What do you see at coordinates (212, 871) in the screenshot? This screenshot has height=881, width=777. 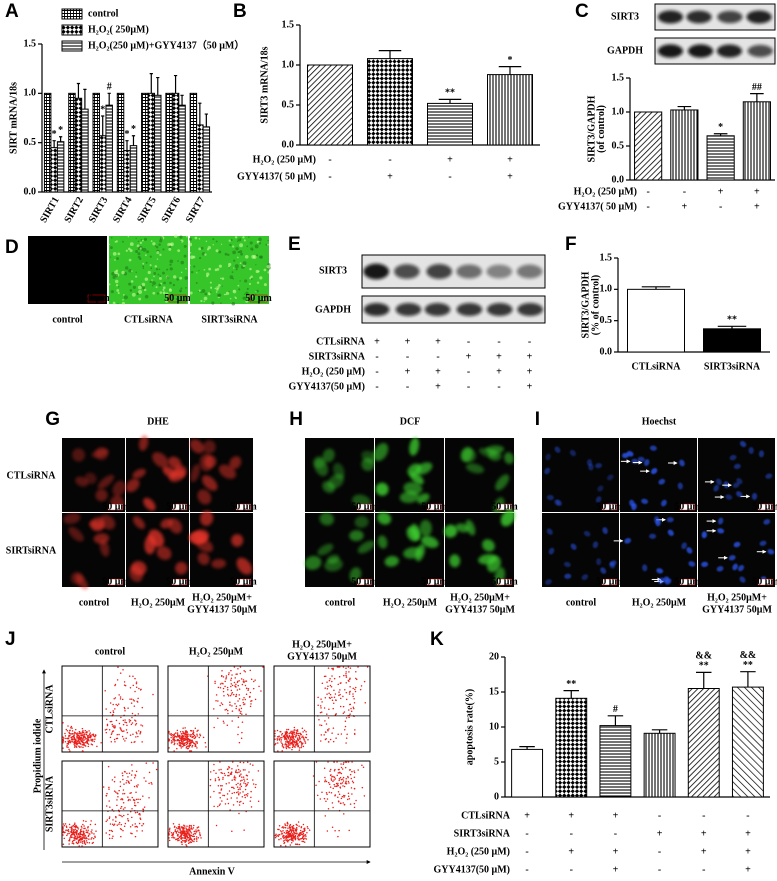 I see `x-axis-title: Annexin V` at bounding box center [212, 871].